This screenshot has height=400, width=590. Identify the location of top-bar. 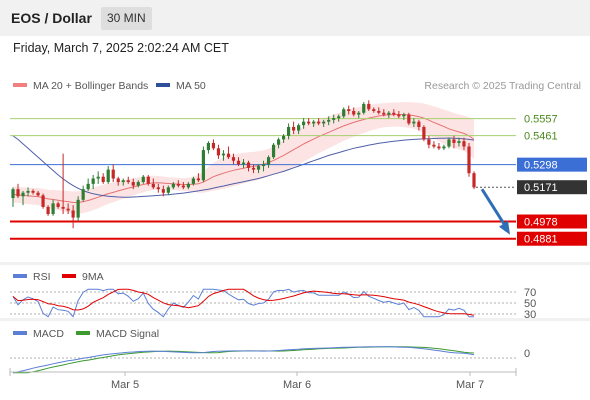
(295, 18).